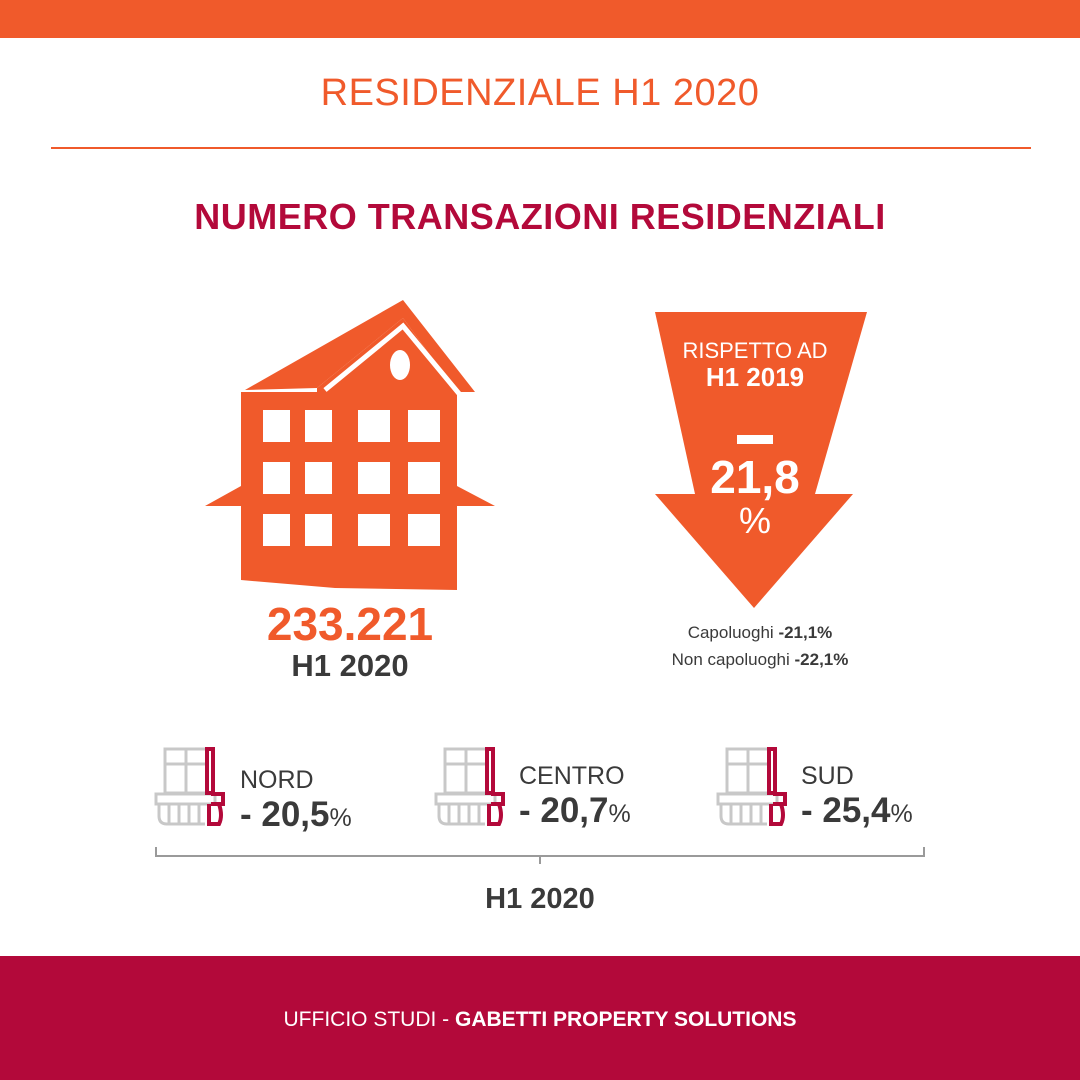  I want to click on region-nord: NORD - 20,5%, so click(296, 800).